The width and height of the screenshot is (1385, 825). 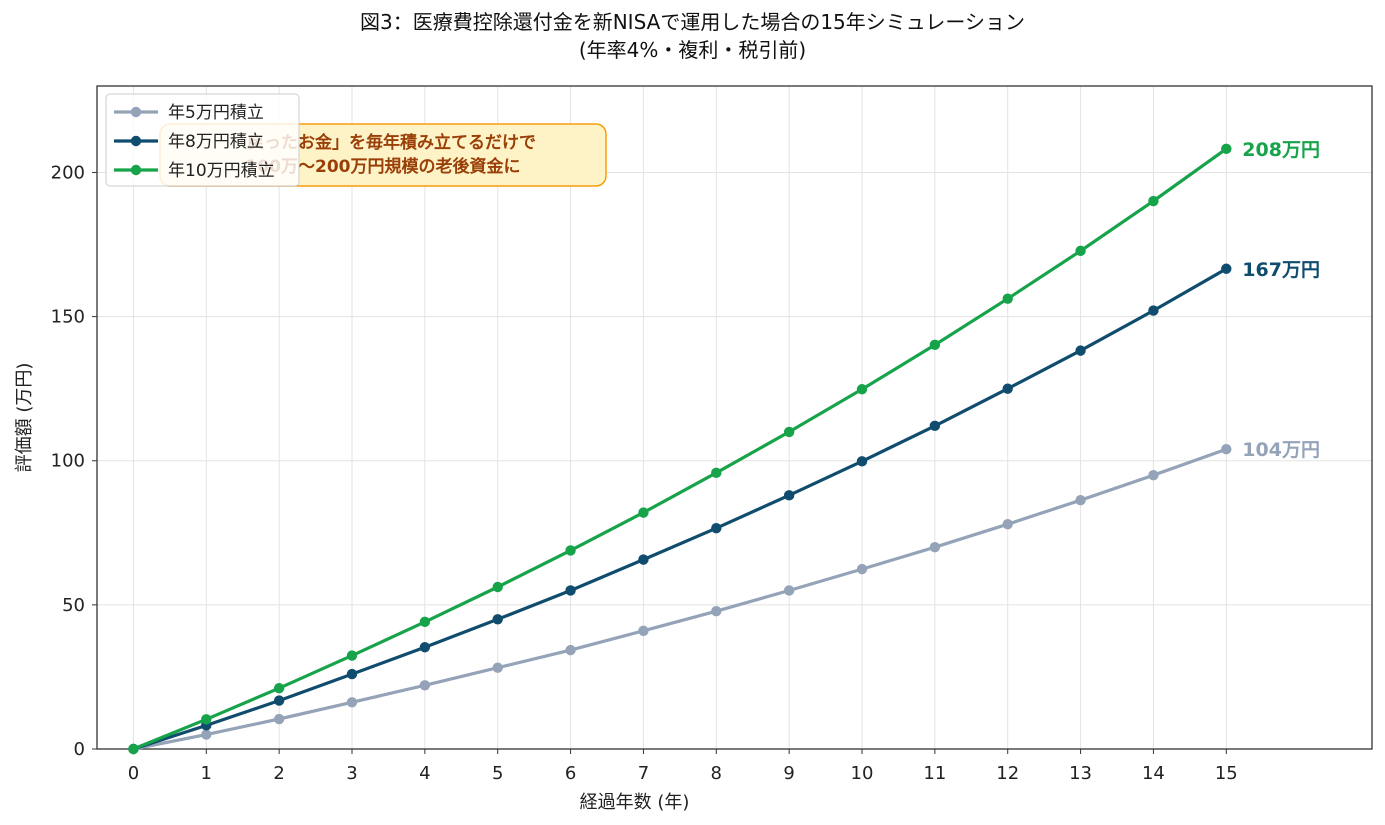 I want to click on annotation-text: 100万〜200万円規模の老後資金に, so click(x=383, y=166).